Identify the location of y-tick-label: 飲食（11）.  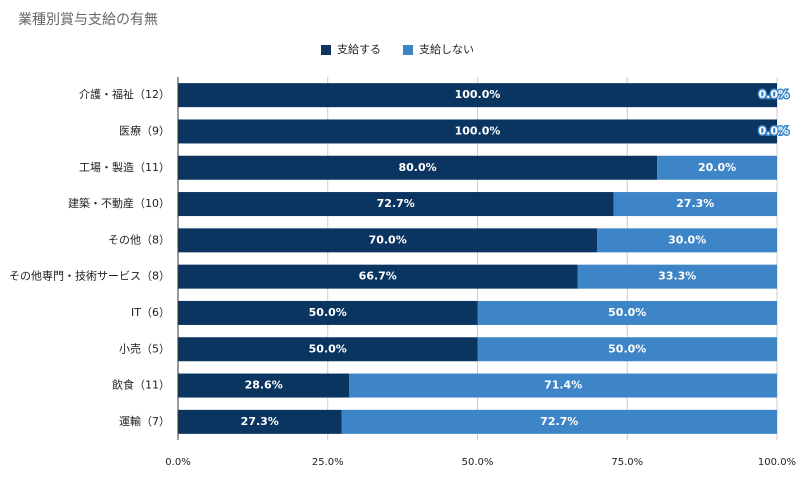
(141, 385).